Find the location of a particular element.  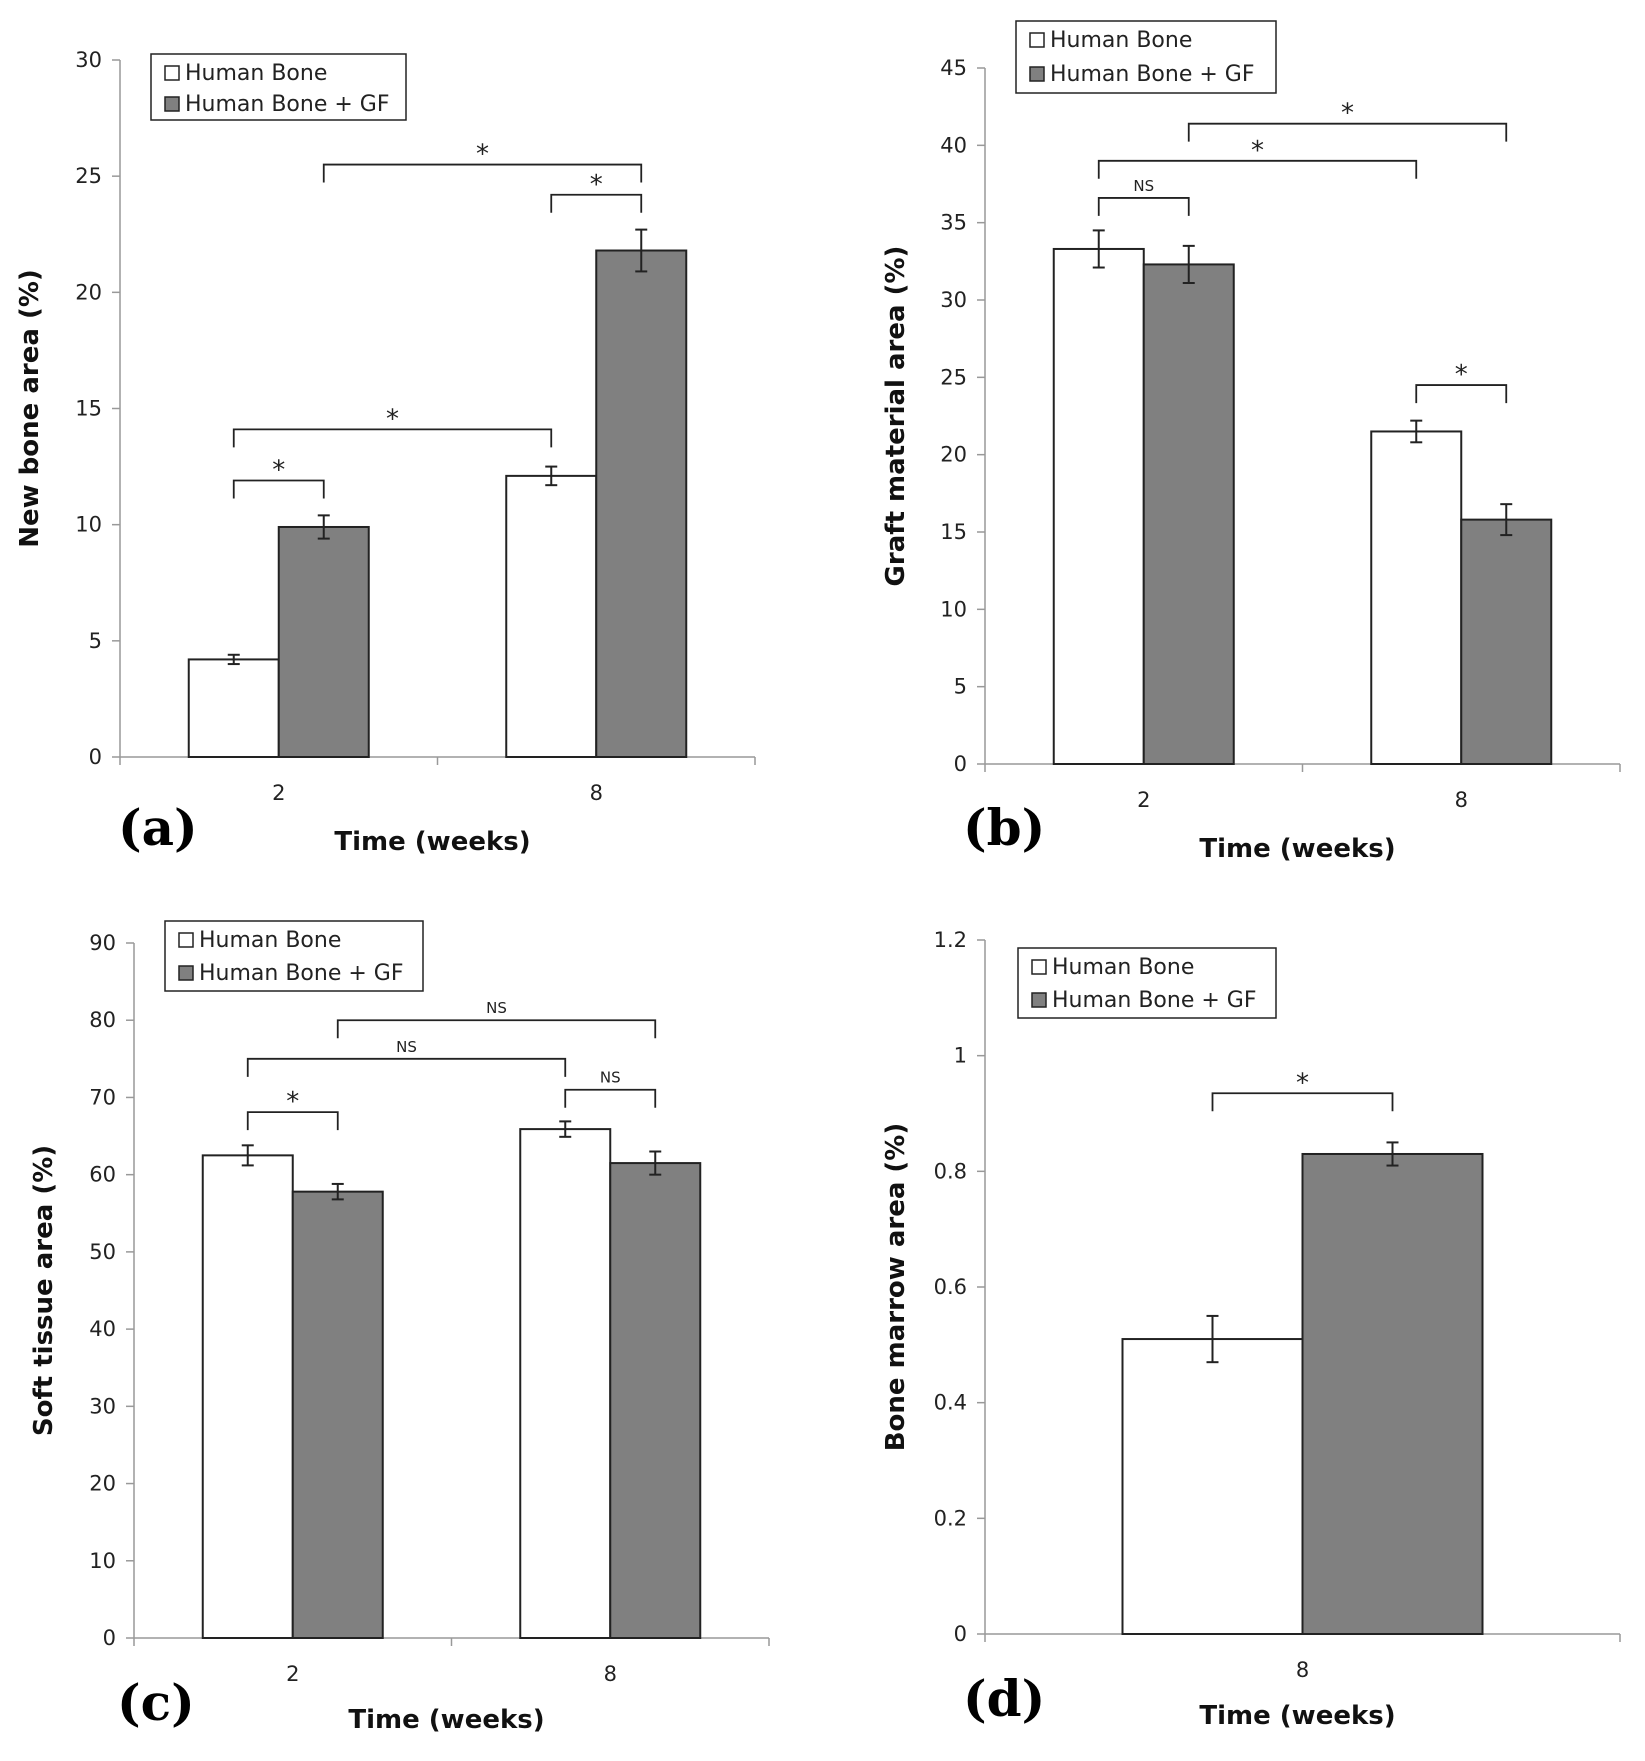

y-axis-label: Soft tissue area (%) is located at coordinates (44, 1290).